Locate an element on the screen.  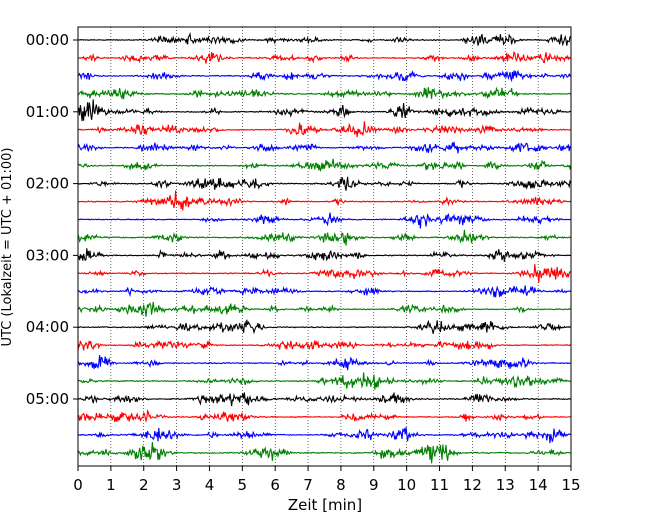
x-tick-label: 12 is located at coordinates (472, 485).